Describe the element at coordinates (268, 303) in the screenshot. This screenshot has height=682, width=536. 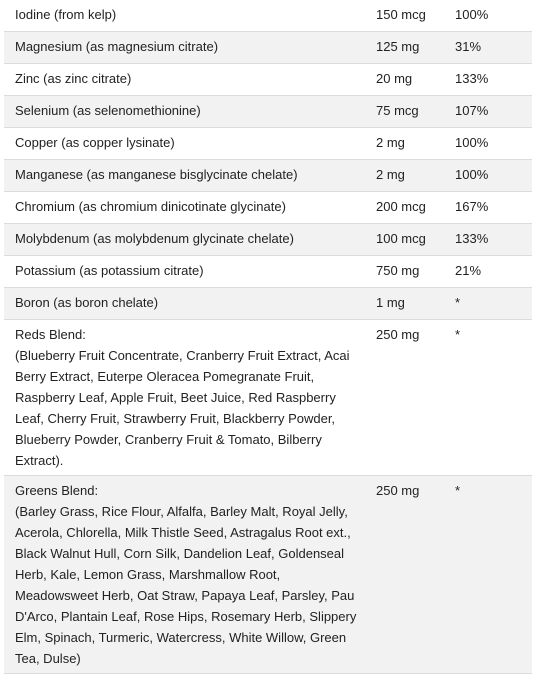
I see `table-row: Boron (as boron chelate) 1 mg *` at that location.